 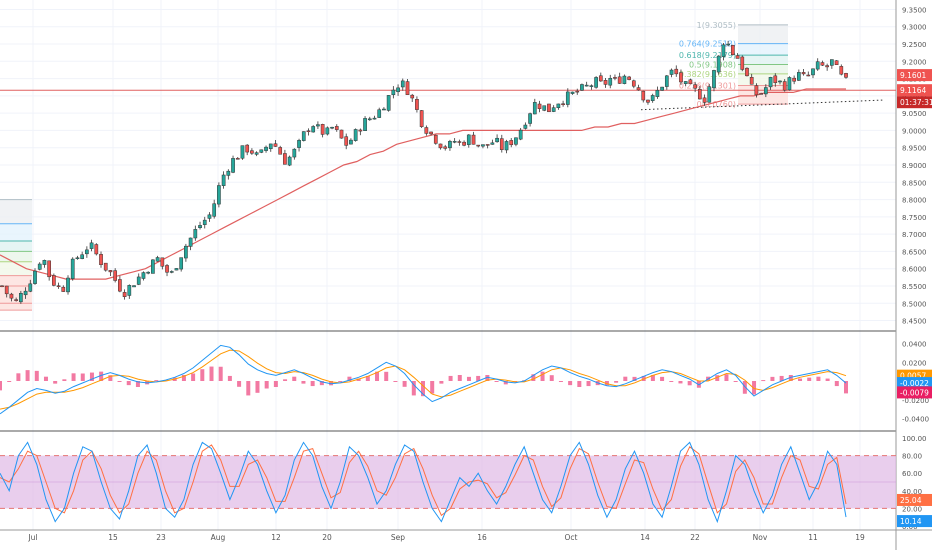 I want to click on stoch-k-tag: 10.14, so click(x=914, y=521).